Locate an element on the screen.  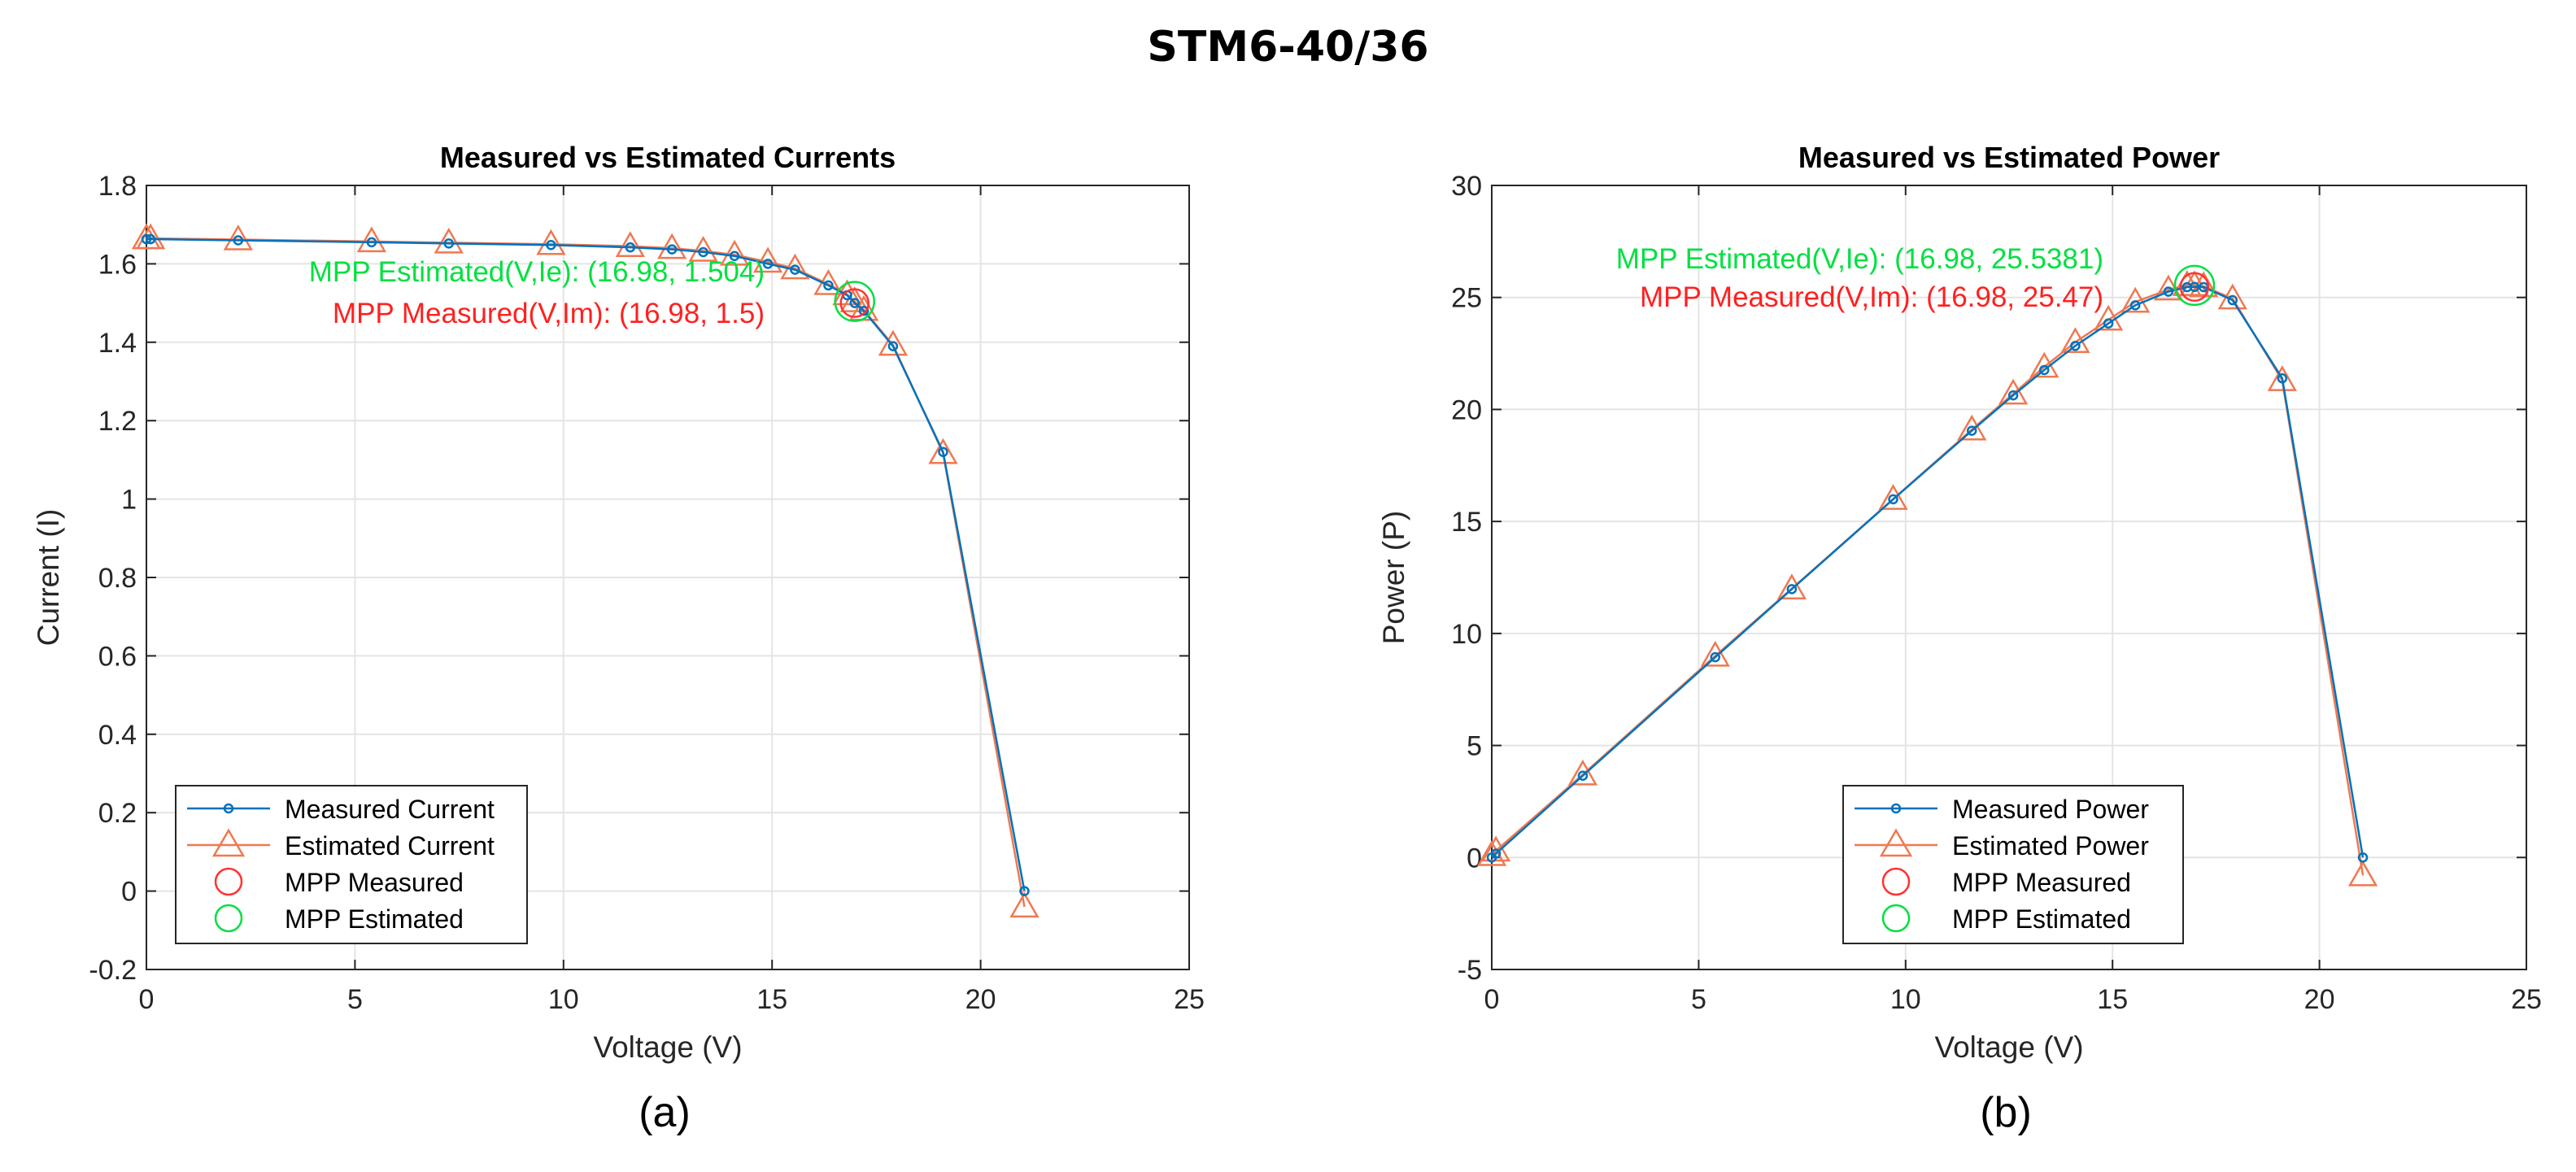
legend-label: Measured Current is located at coordinates (390, 809).